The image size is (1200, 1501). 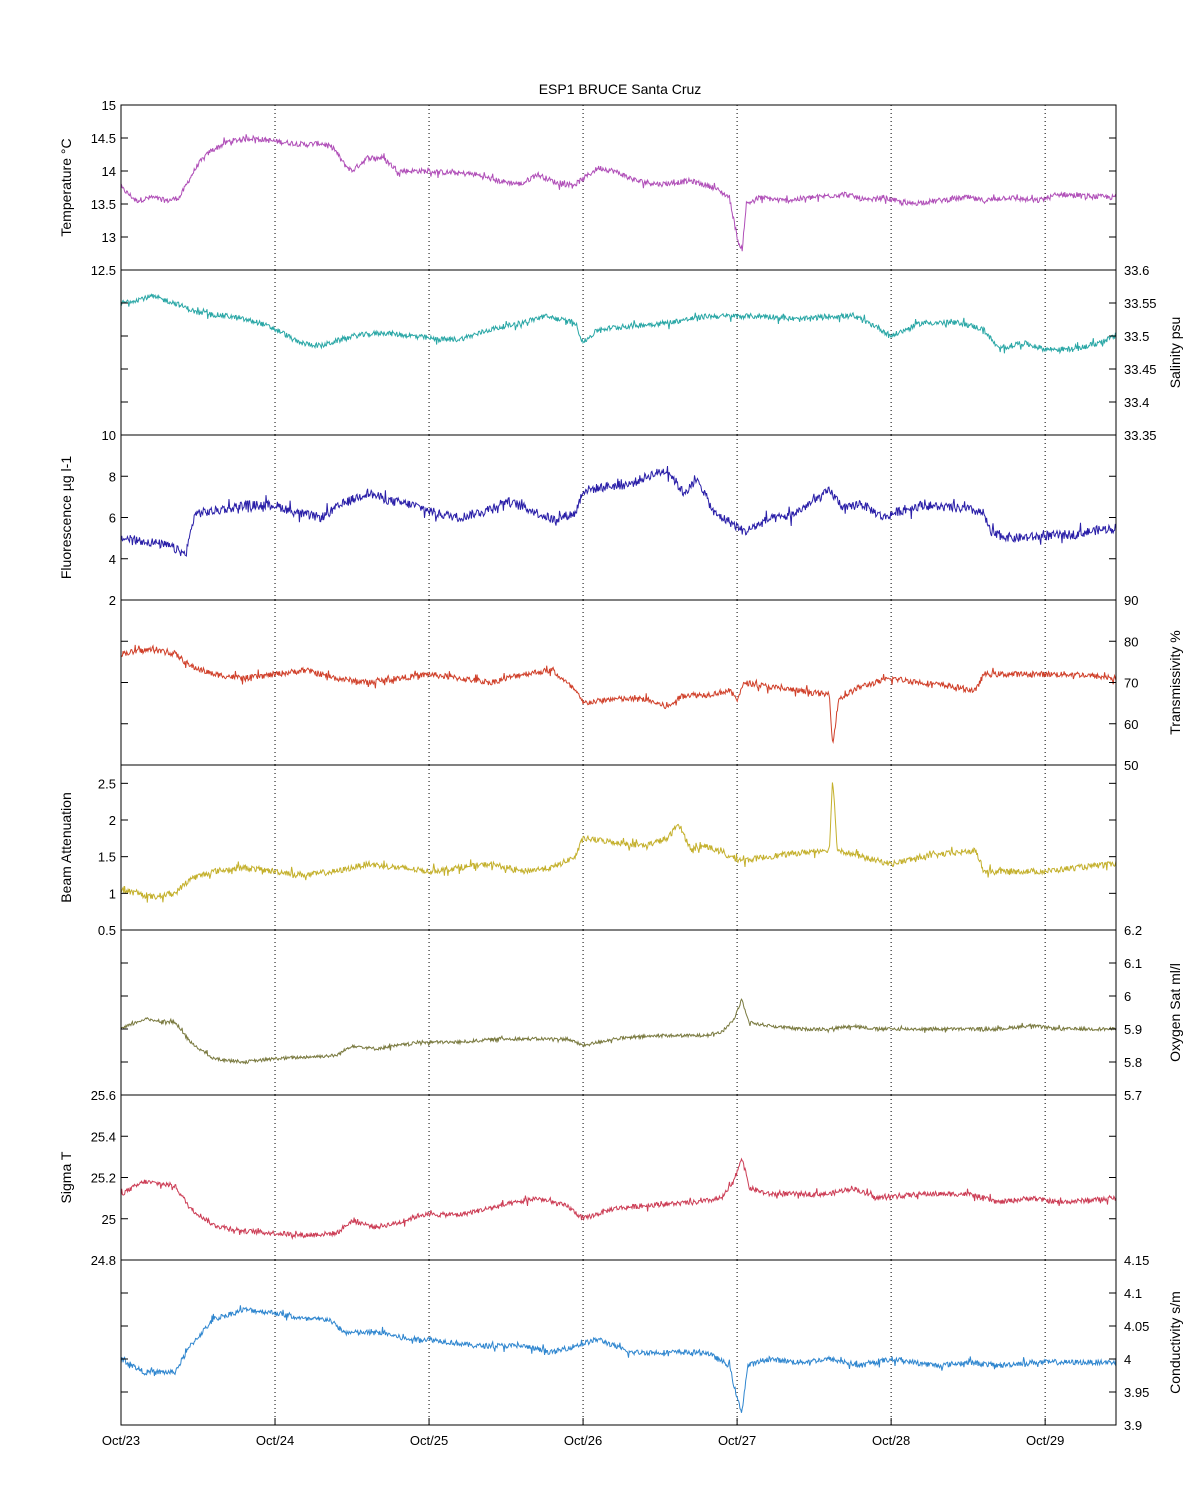 What do you see at coordinates (1131, 600) in the screenshot?
I see `y-tick-label: 90` at bounding box center [1131, 600].